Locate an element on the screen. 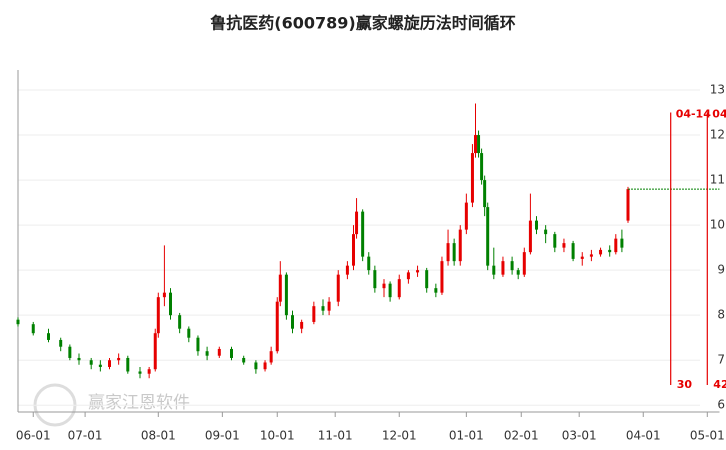 The height and width of the screenshot is (450, 726). y-tick-label: 8 is located at coordinates (721, 315).